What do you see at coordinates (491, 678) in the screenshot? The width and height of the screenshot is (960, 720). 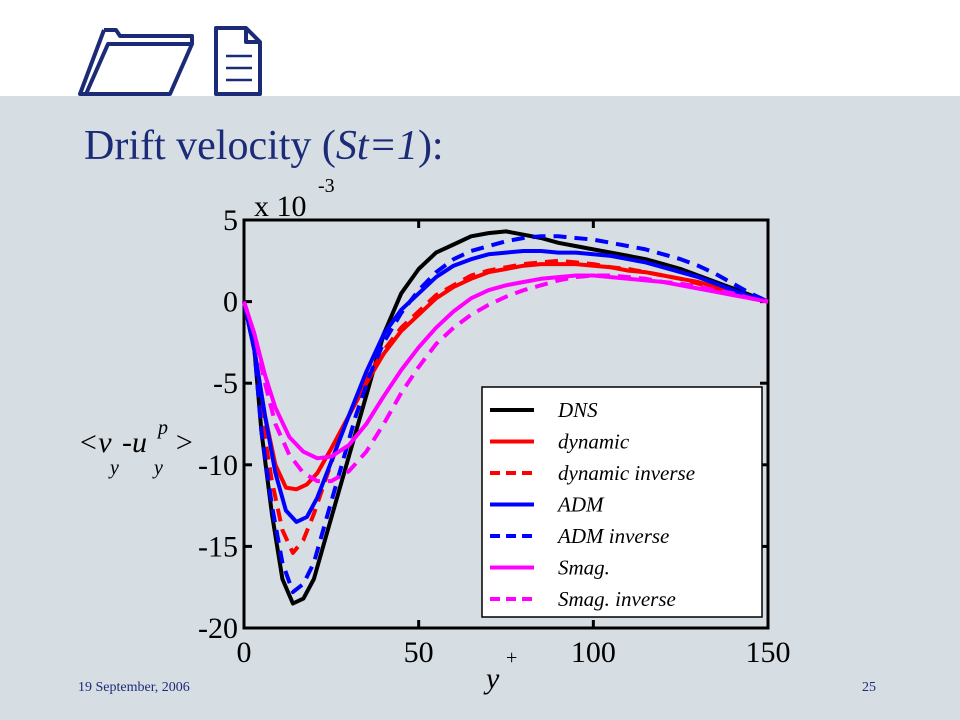 I see `x-axis-label-text: y` at bounding box center [491, 678].